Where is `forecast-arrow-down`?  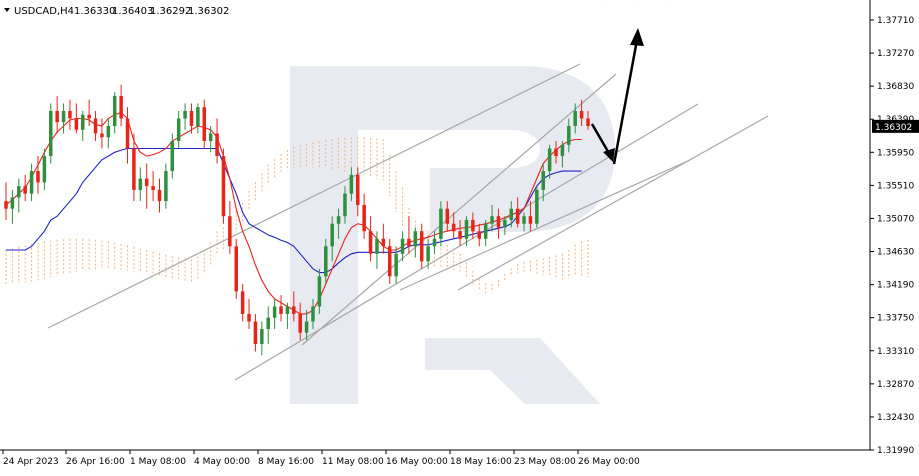
forecast-arrow-down is located at coordinates (601, 139).